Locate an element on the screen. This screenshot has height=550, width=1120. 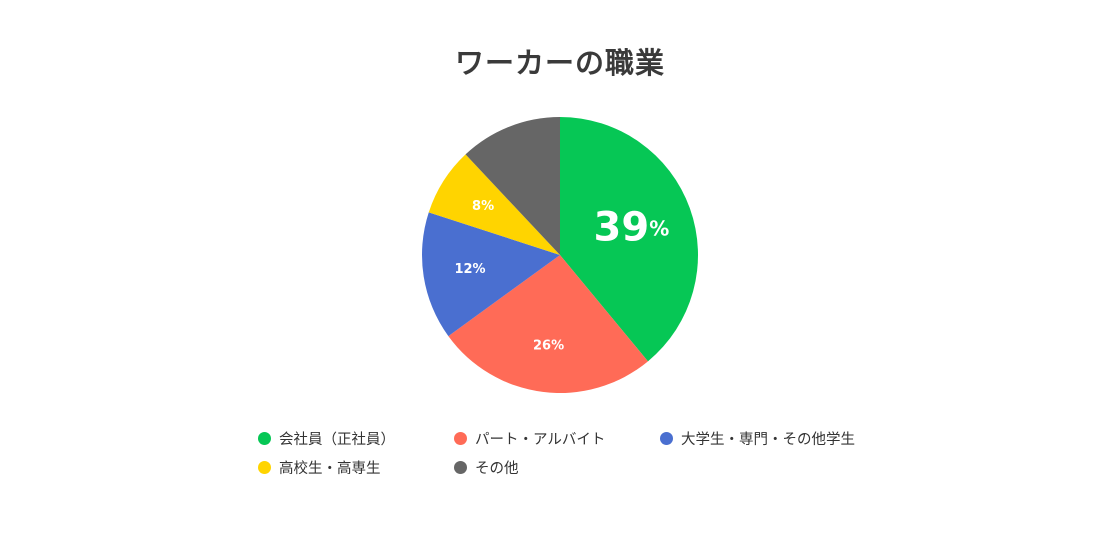
pie-slices is located at coordinates (560, 255).